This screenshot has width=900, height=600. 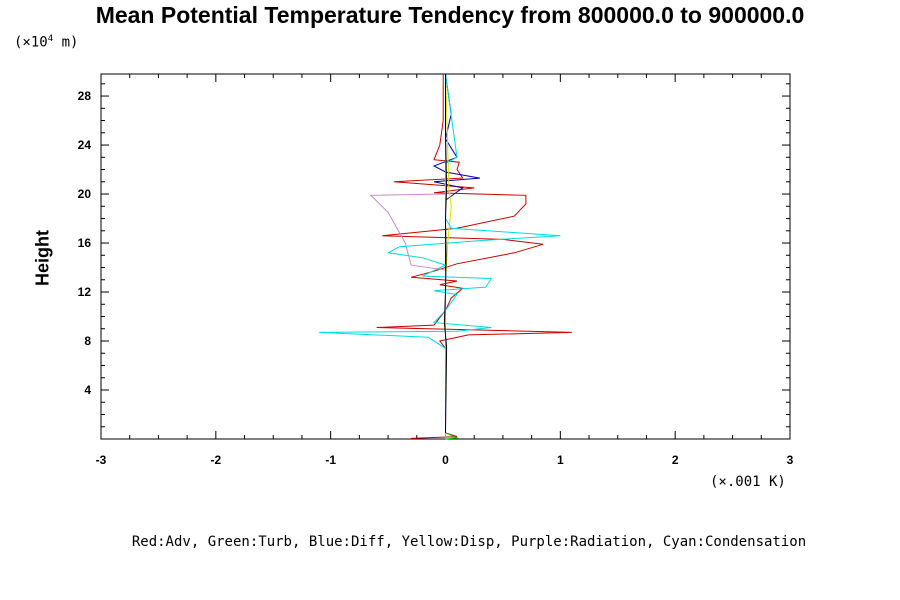 What do you see at coordinates (330, 460) in the screenshot?
I see `x-tick-label: -1` at bounding box center [330, 460].